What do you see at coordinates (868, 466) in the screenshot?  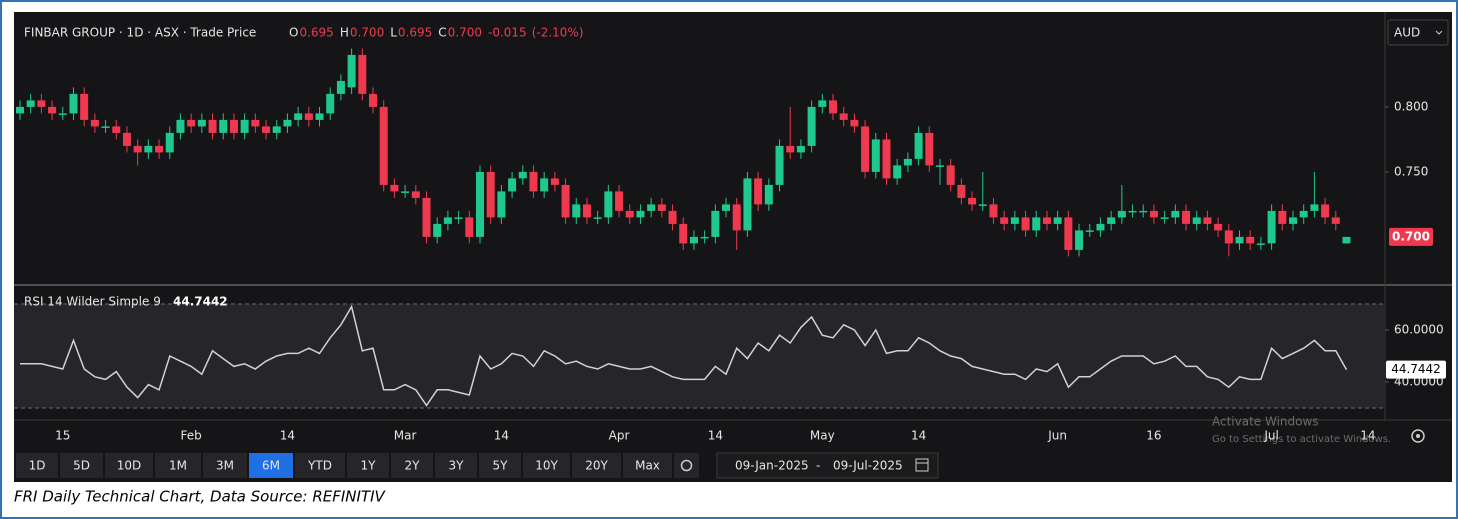 I see `date-to: 09-Jul-2025` at bounding box center [868, 466].